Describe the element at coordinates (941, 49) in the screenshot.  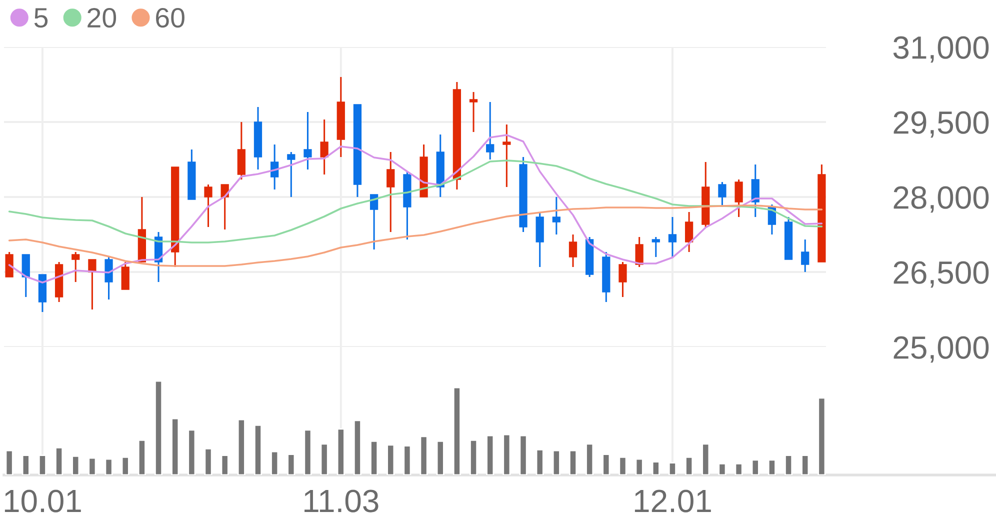
I see `y-tick-label: 31,000` at that location.